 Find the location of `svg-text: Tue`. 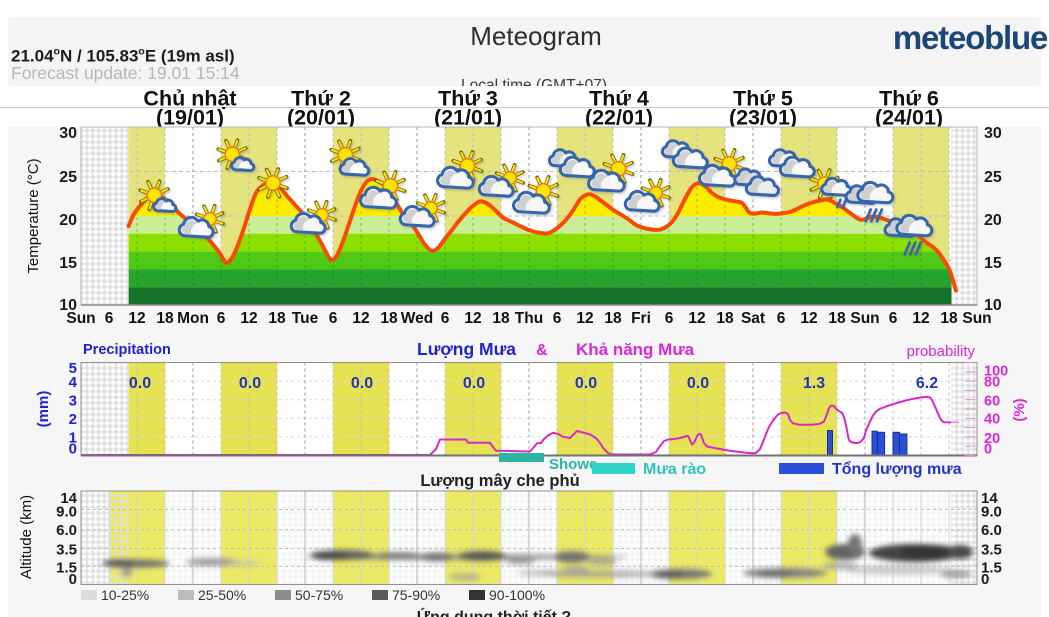

svg-text: Tue is located at coordinates (305, 318).